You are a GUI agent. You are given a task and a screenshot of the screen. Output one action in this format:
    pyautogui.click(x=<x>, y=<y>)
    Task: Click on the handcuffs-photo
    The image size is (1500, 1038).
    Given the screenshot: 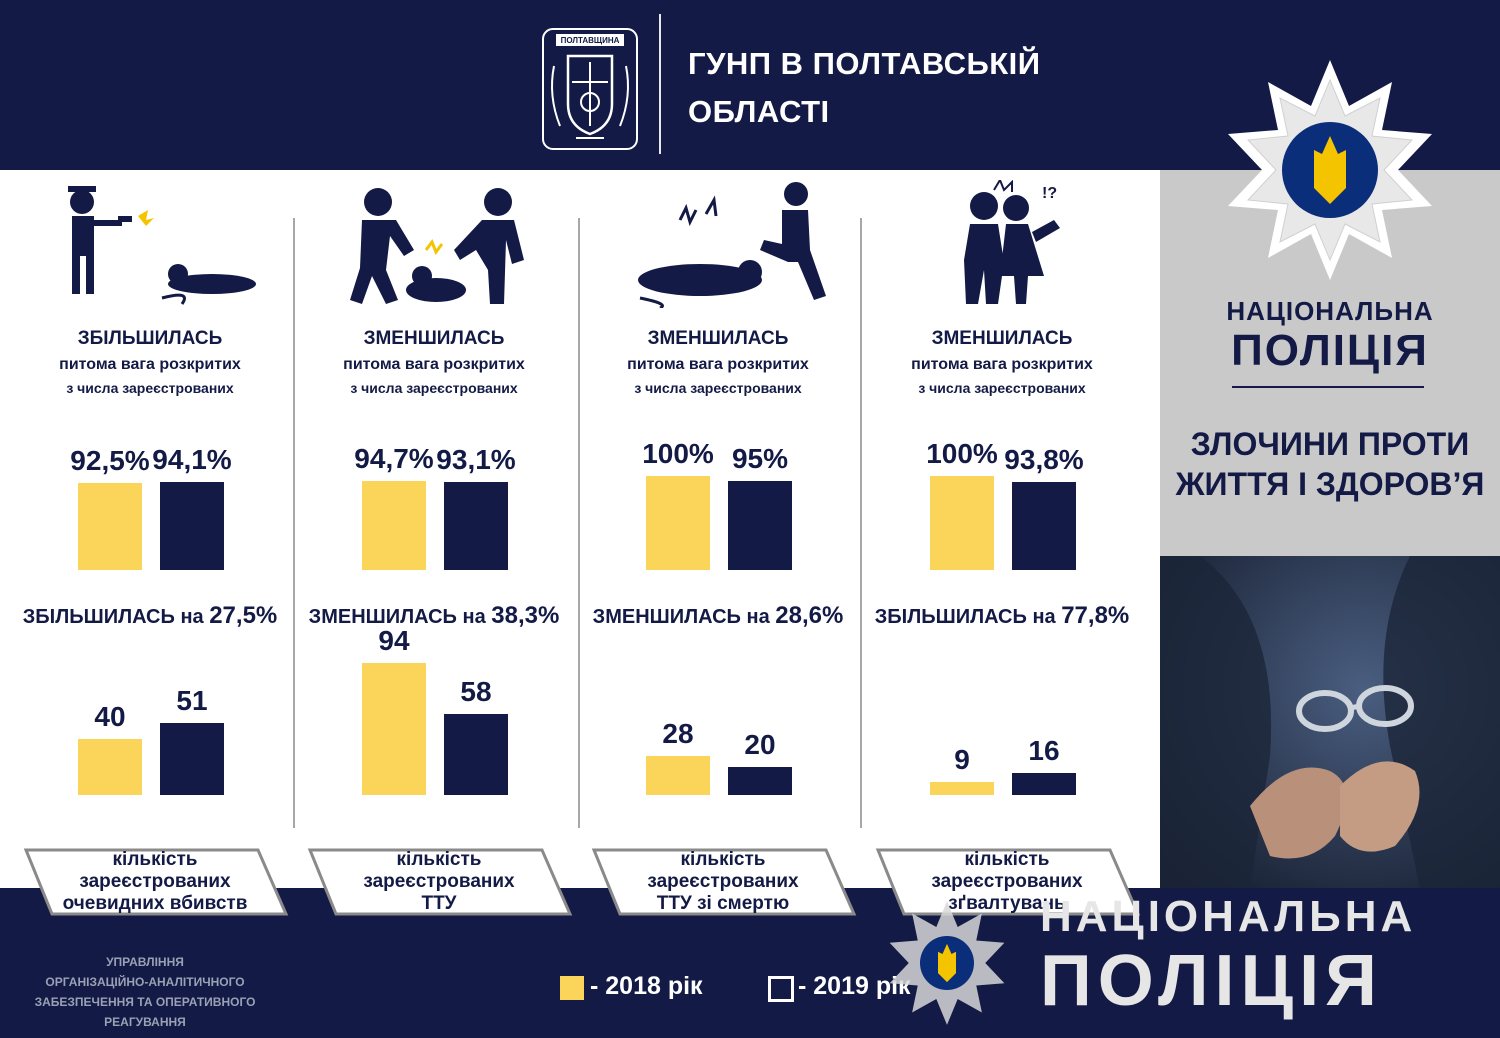 What is the action you would take?
    pyautogui.click(x=1330, y=722)
    